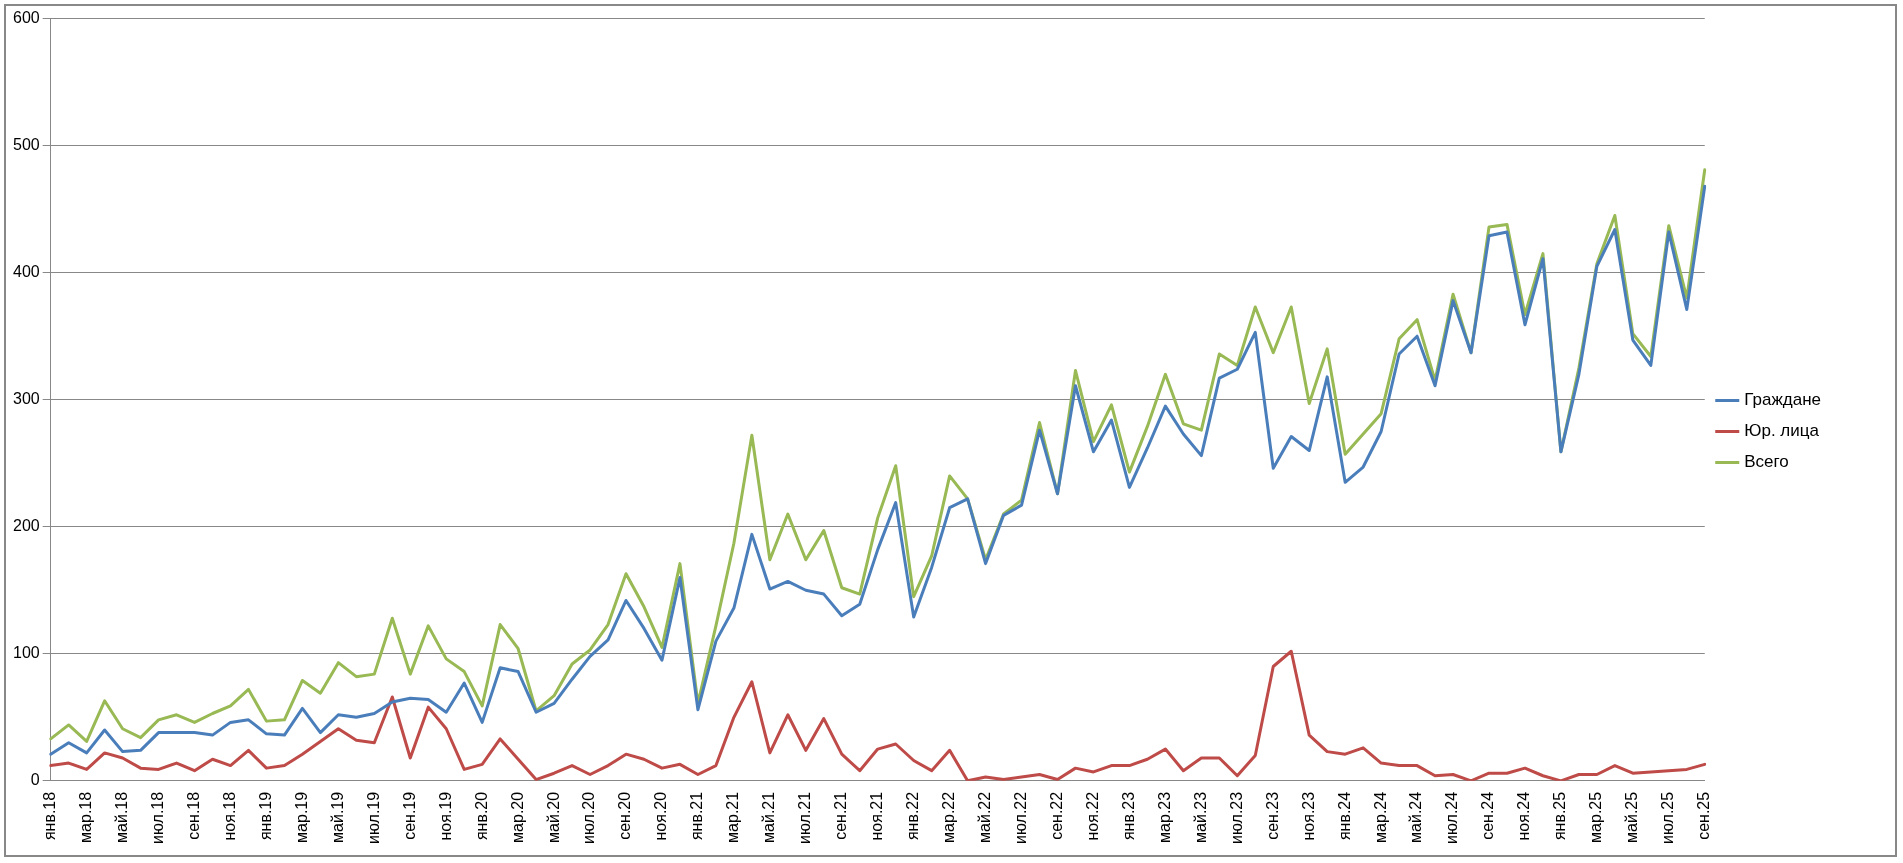 The image size is (1903, 863). Describe the element at coordinates (1766, 462) in the screenshot. I see `legend-label: Всего` at that location.